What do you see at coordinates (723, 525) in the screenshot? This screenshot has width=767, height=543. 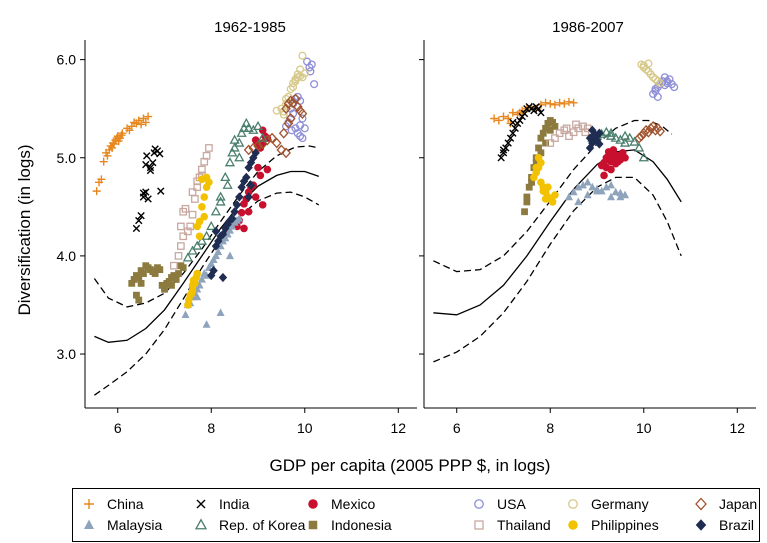 I see `legend-item-brazil: Brazil` at bounding box center [723, 525].